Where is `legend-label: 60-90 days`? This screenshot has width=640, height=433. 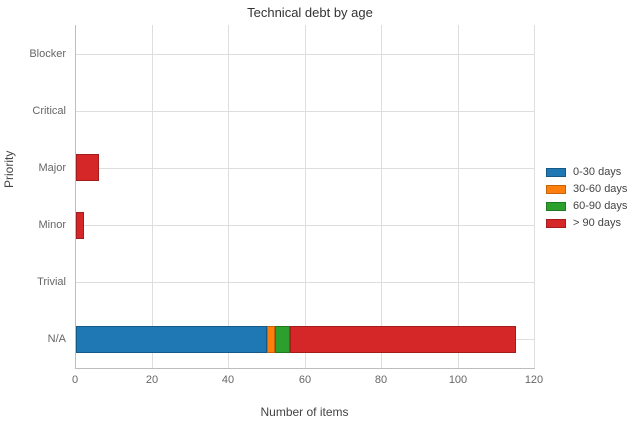
legend-label: 60-90 days is located at coordinates (600, 206).